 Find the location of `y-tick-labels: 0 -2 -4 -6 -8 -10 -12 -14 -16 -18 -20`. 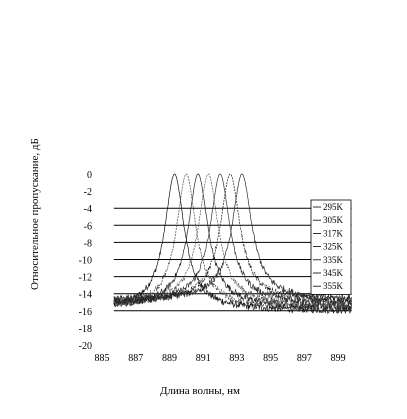

y-tick-labels: 0 -2 -4 -6 -8 -10 -12 -14 -16 -18 -20 is located at coordinates (85, 261).